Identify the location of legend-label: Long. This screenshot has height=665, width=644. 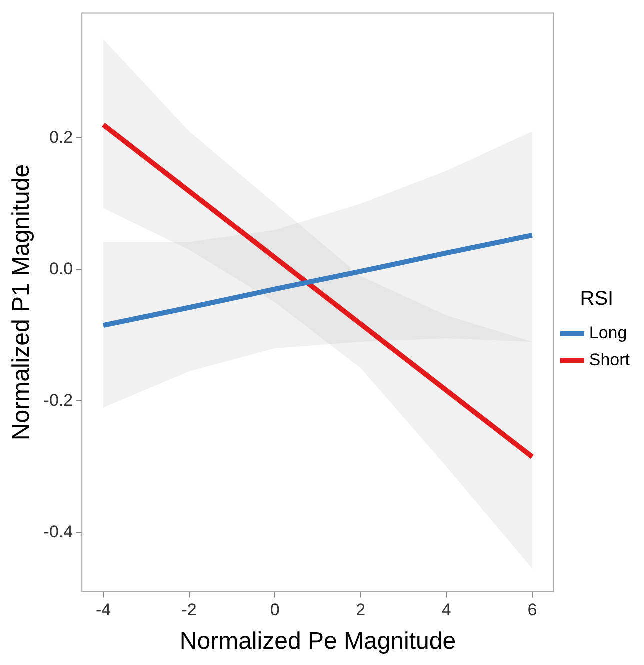
(608, 333).